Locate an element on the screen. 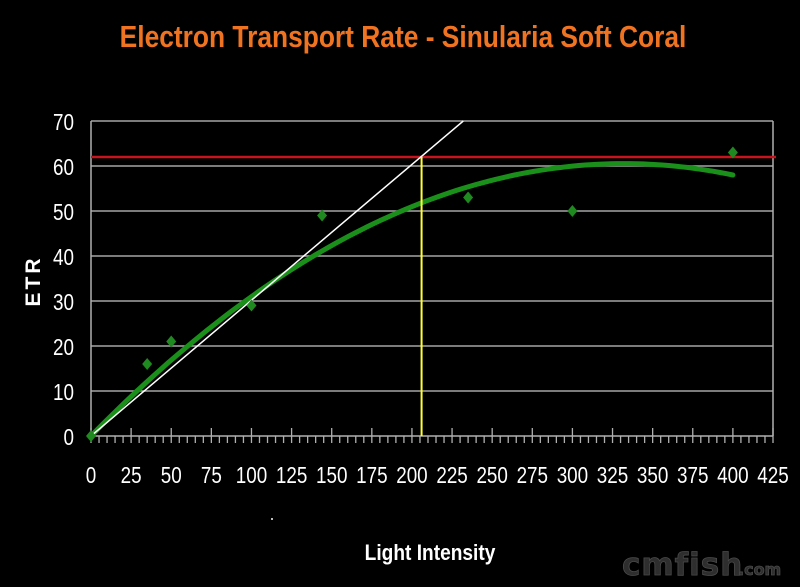  x-tick-label: 50 is located at coordinates (171, 475).